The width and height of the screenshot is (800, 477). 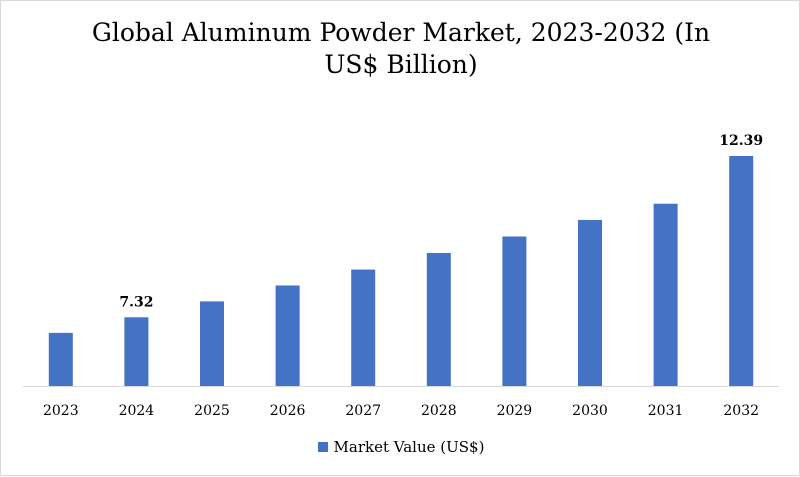 I want to click on bar-2030, so click(x=590, y=302).